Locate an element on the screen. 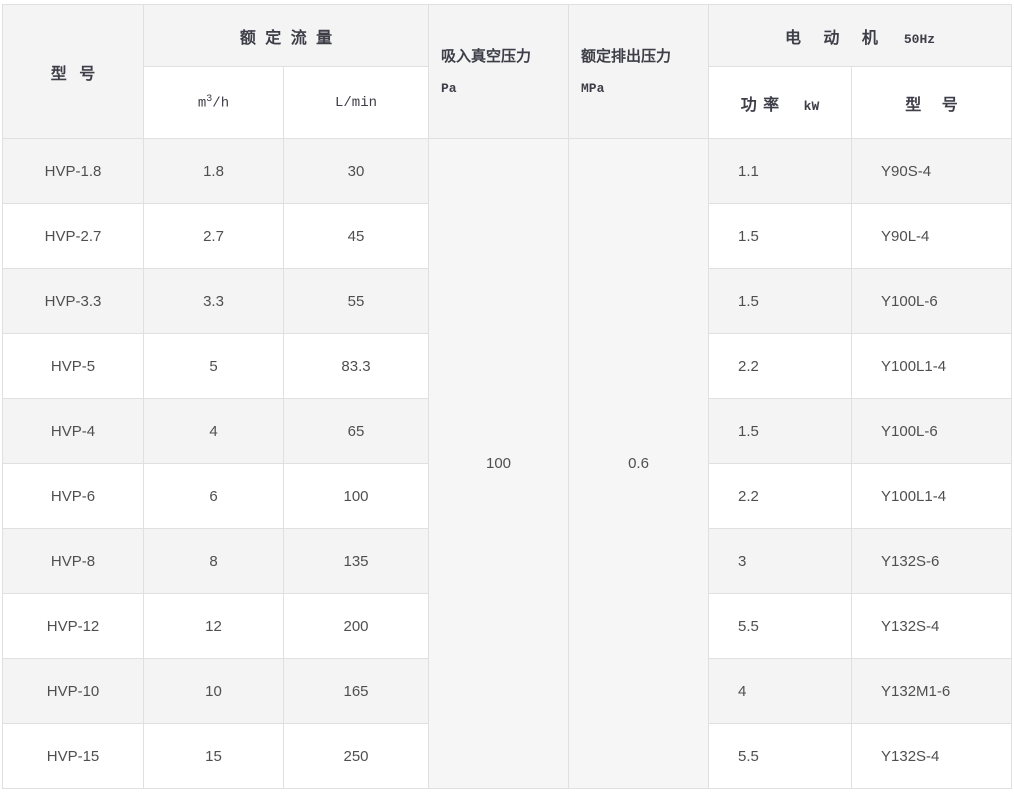  model-cell: HVP-2.7 is located at coordinates (73, 236).